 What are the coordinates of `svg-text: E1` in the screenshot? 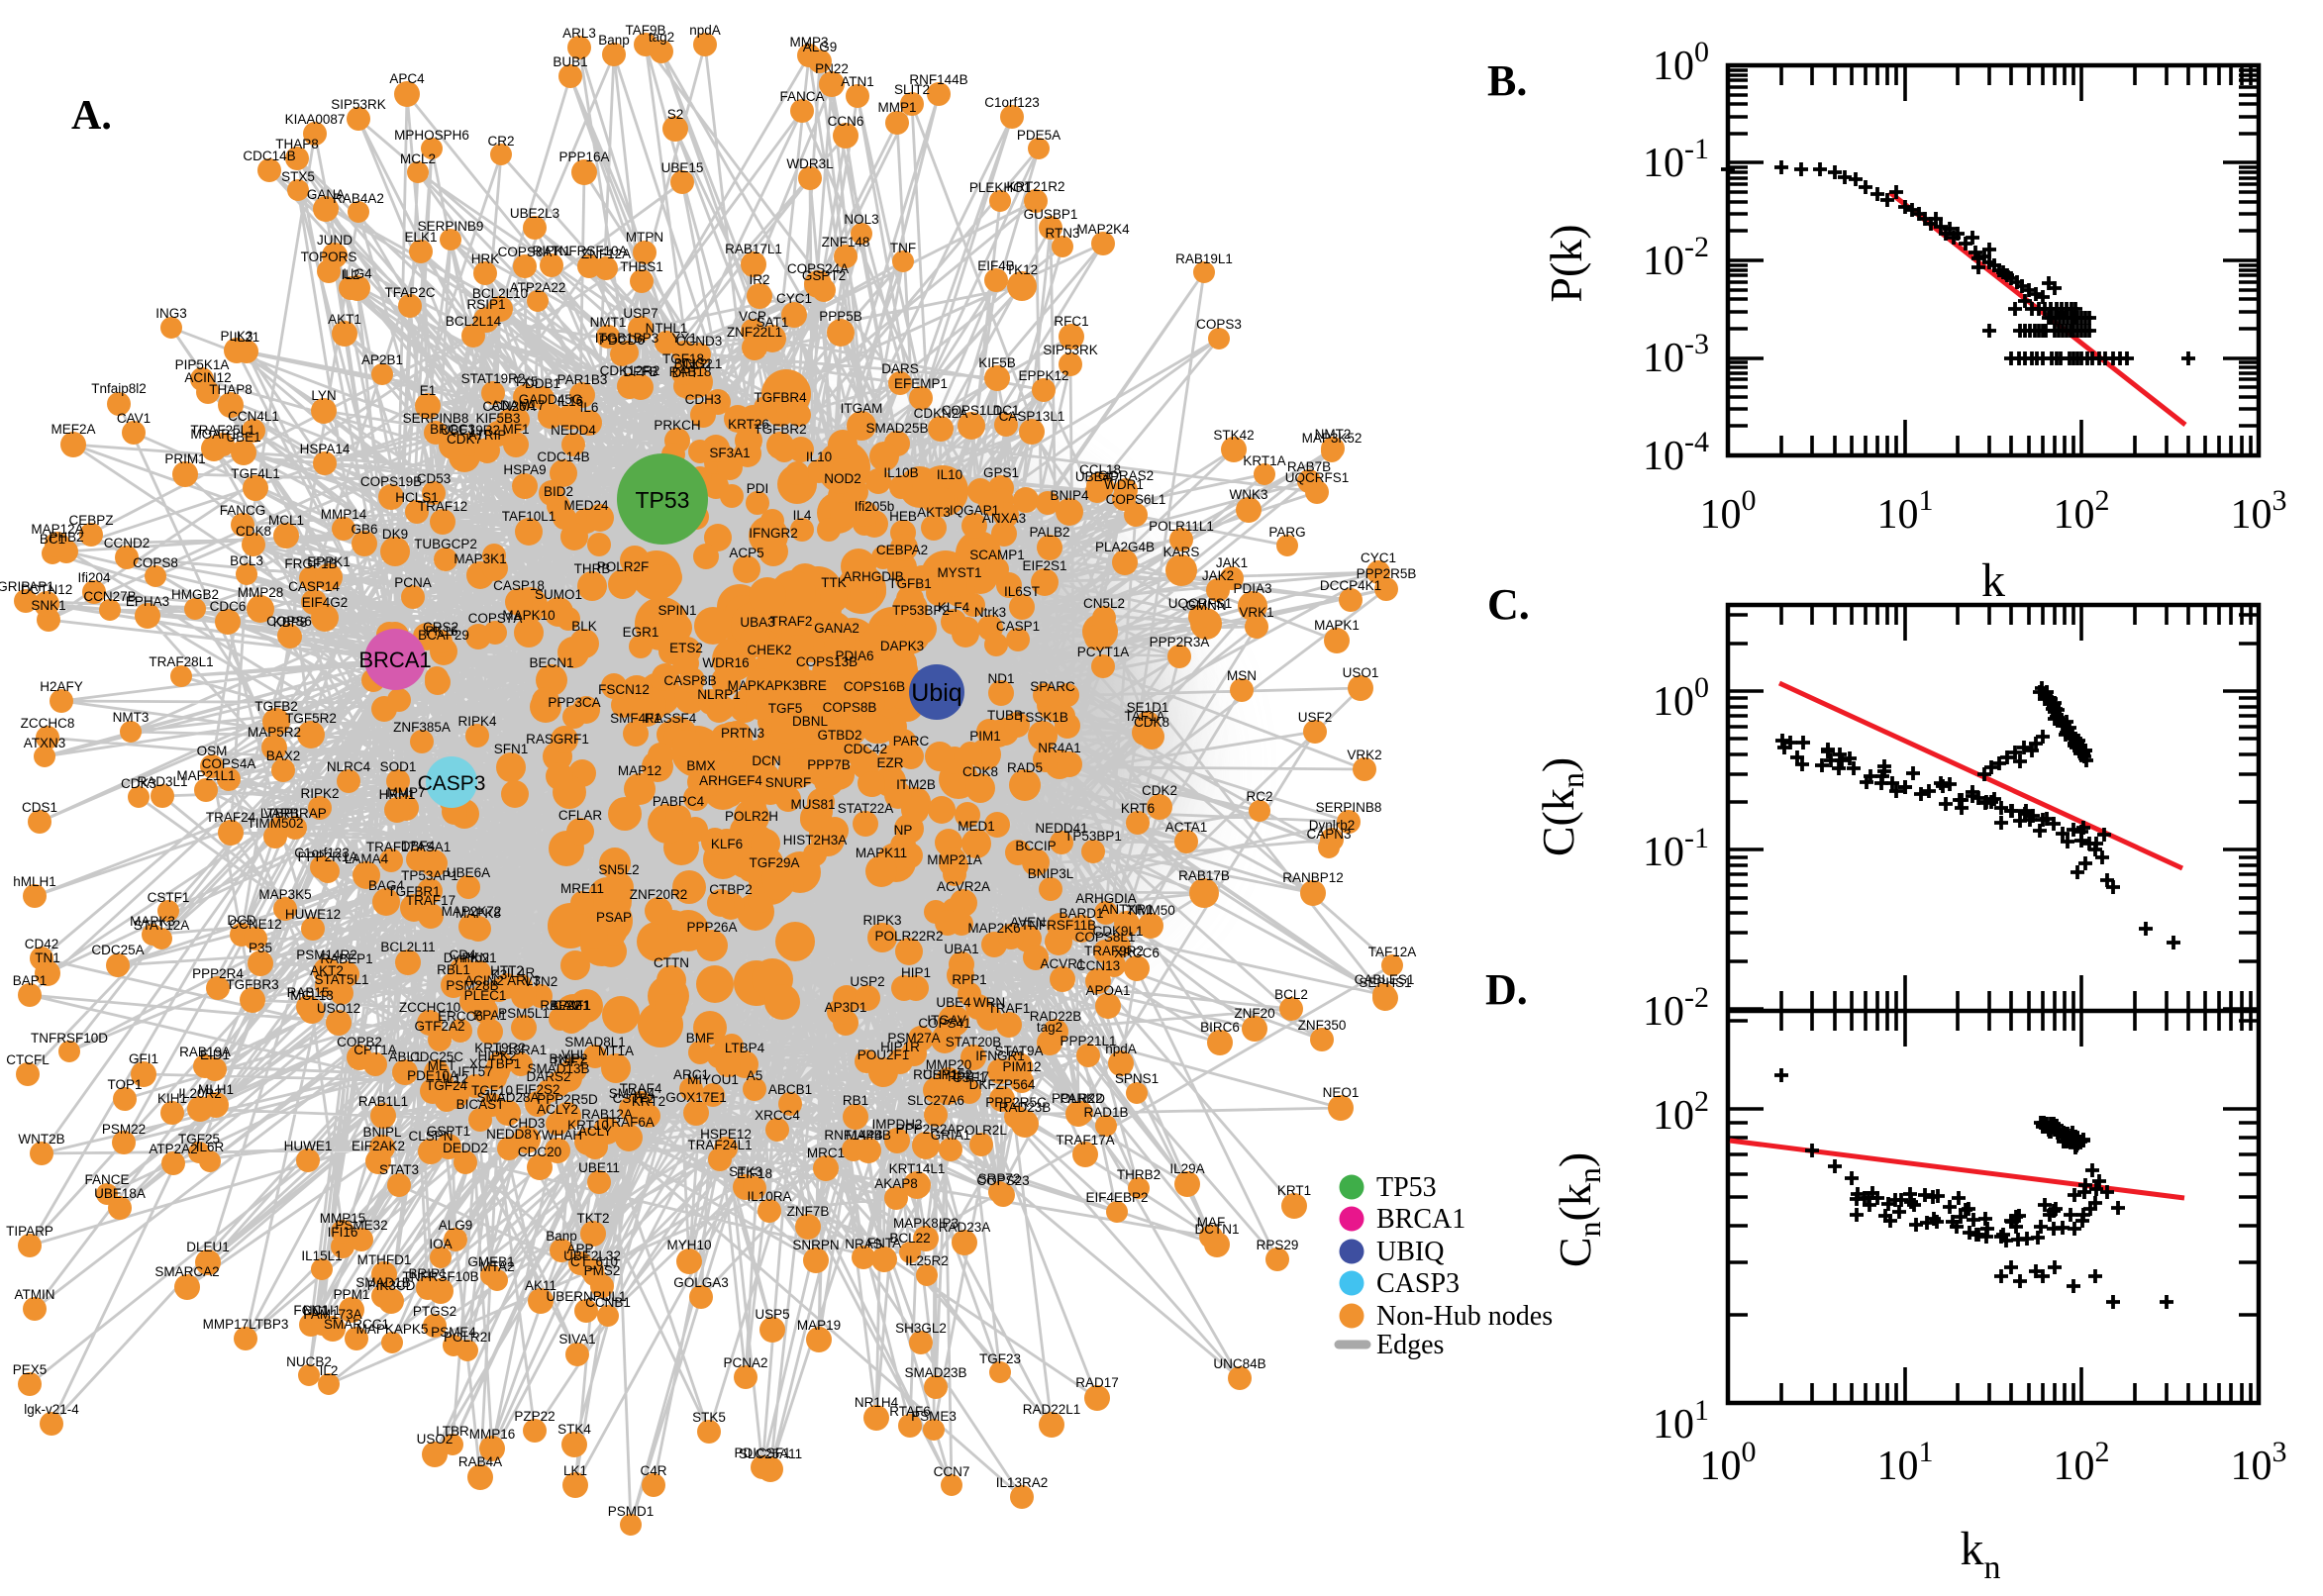 It's located at (429, 390).